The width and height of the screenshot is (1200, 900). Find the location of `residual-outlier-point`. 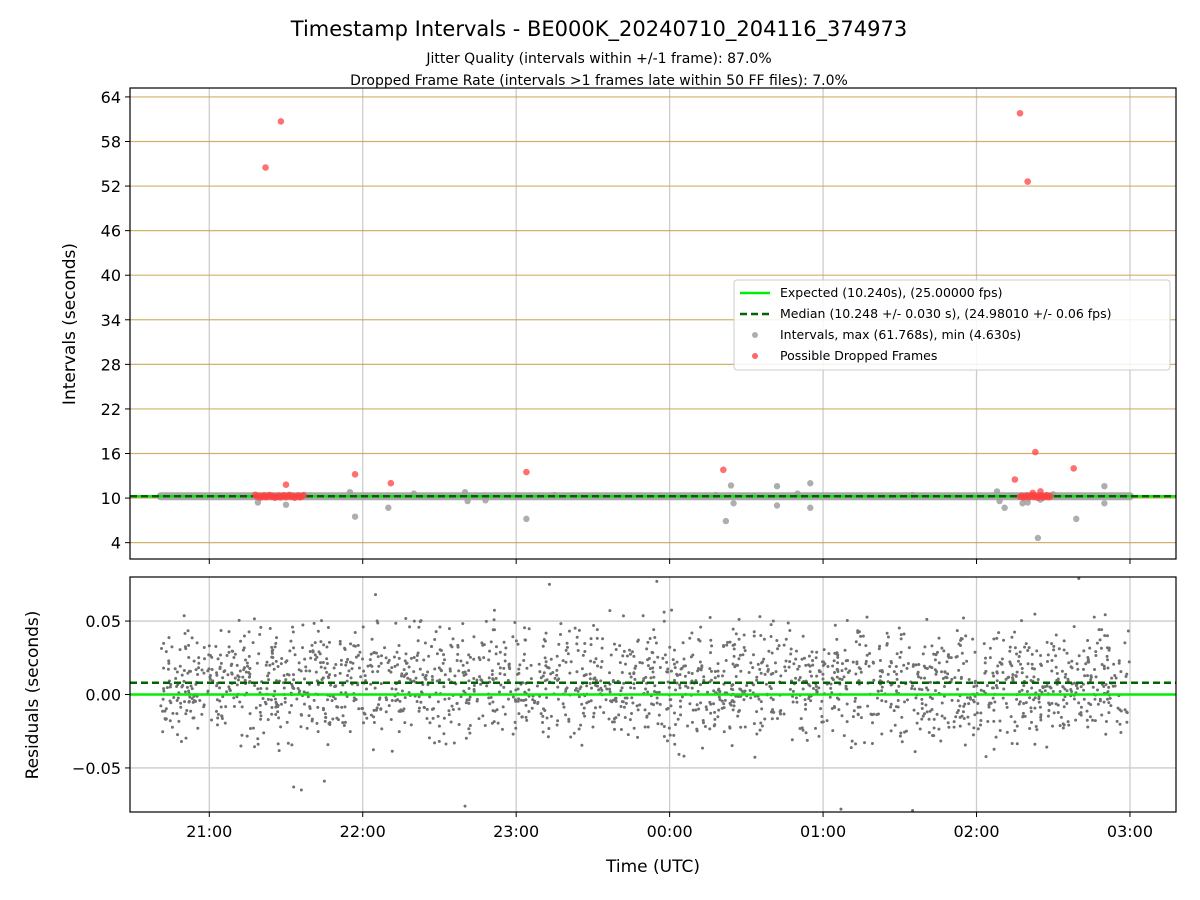

residual-outlier-point is located at coordinates (324, 781).